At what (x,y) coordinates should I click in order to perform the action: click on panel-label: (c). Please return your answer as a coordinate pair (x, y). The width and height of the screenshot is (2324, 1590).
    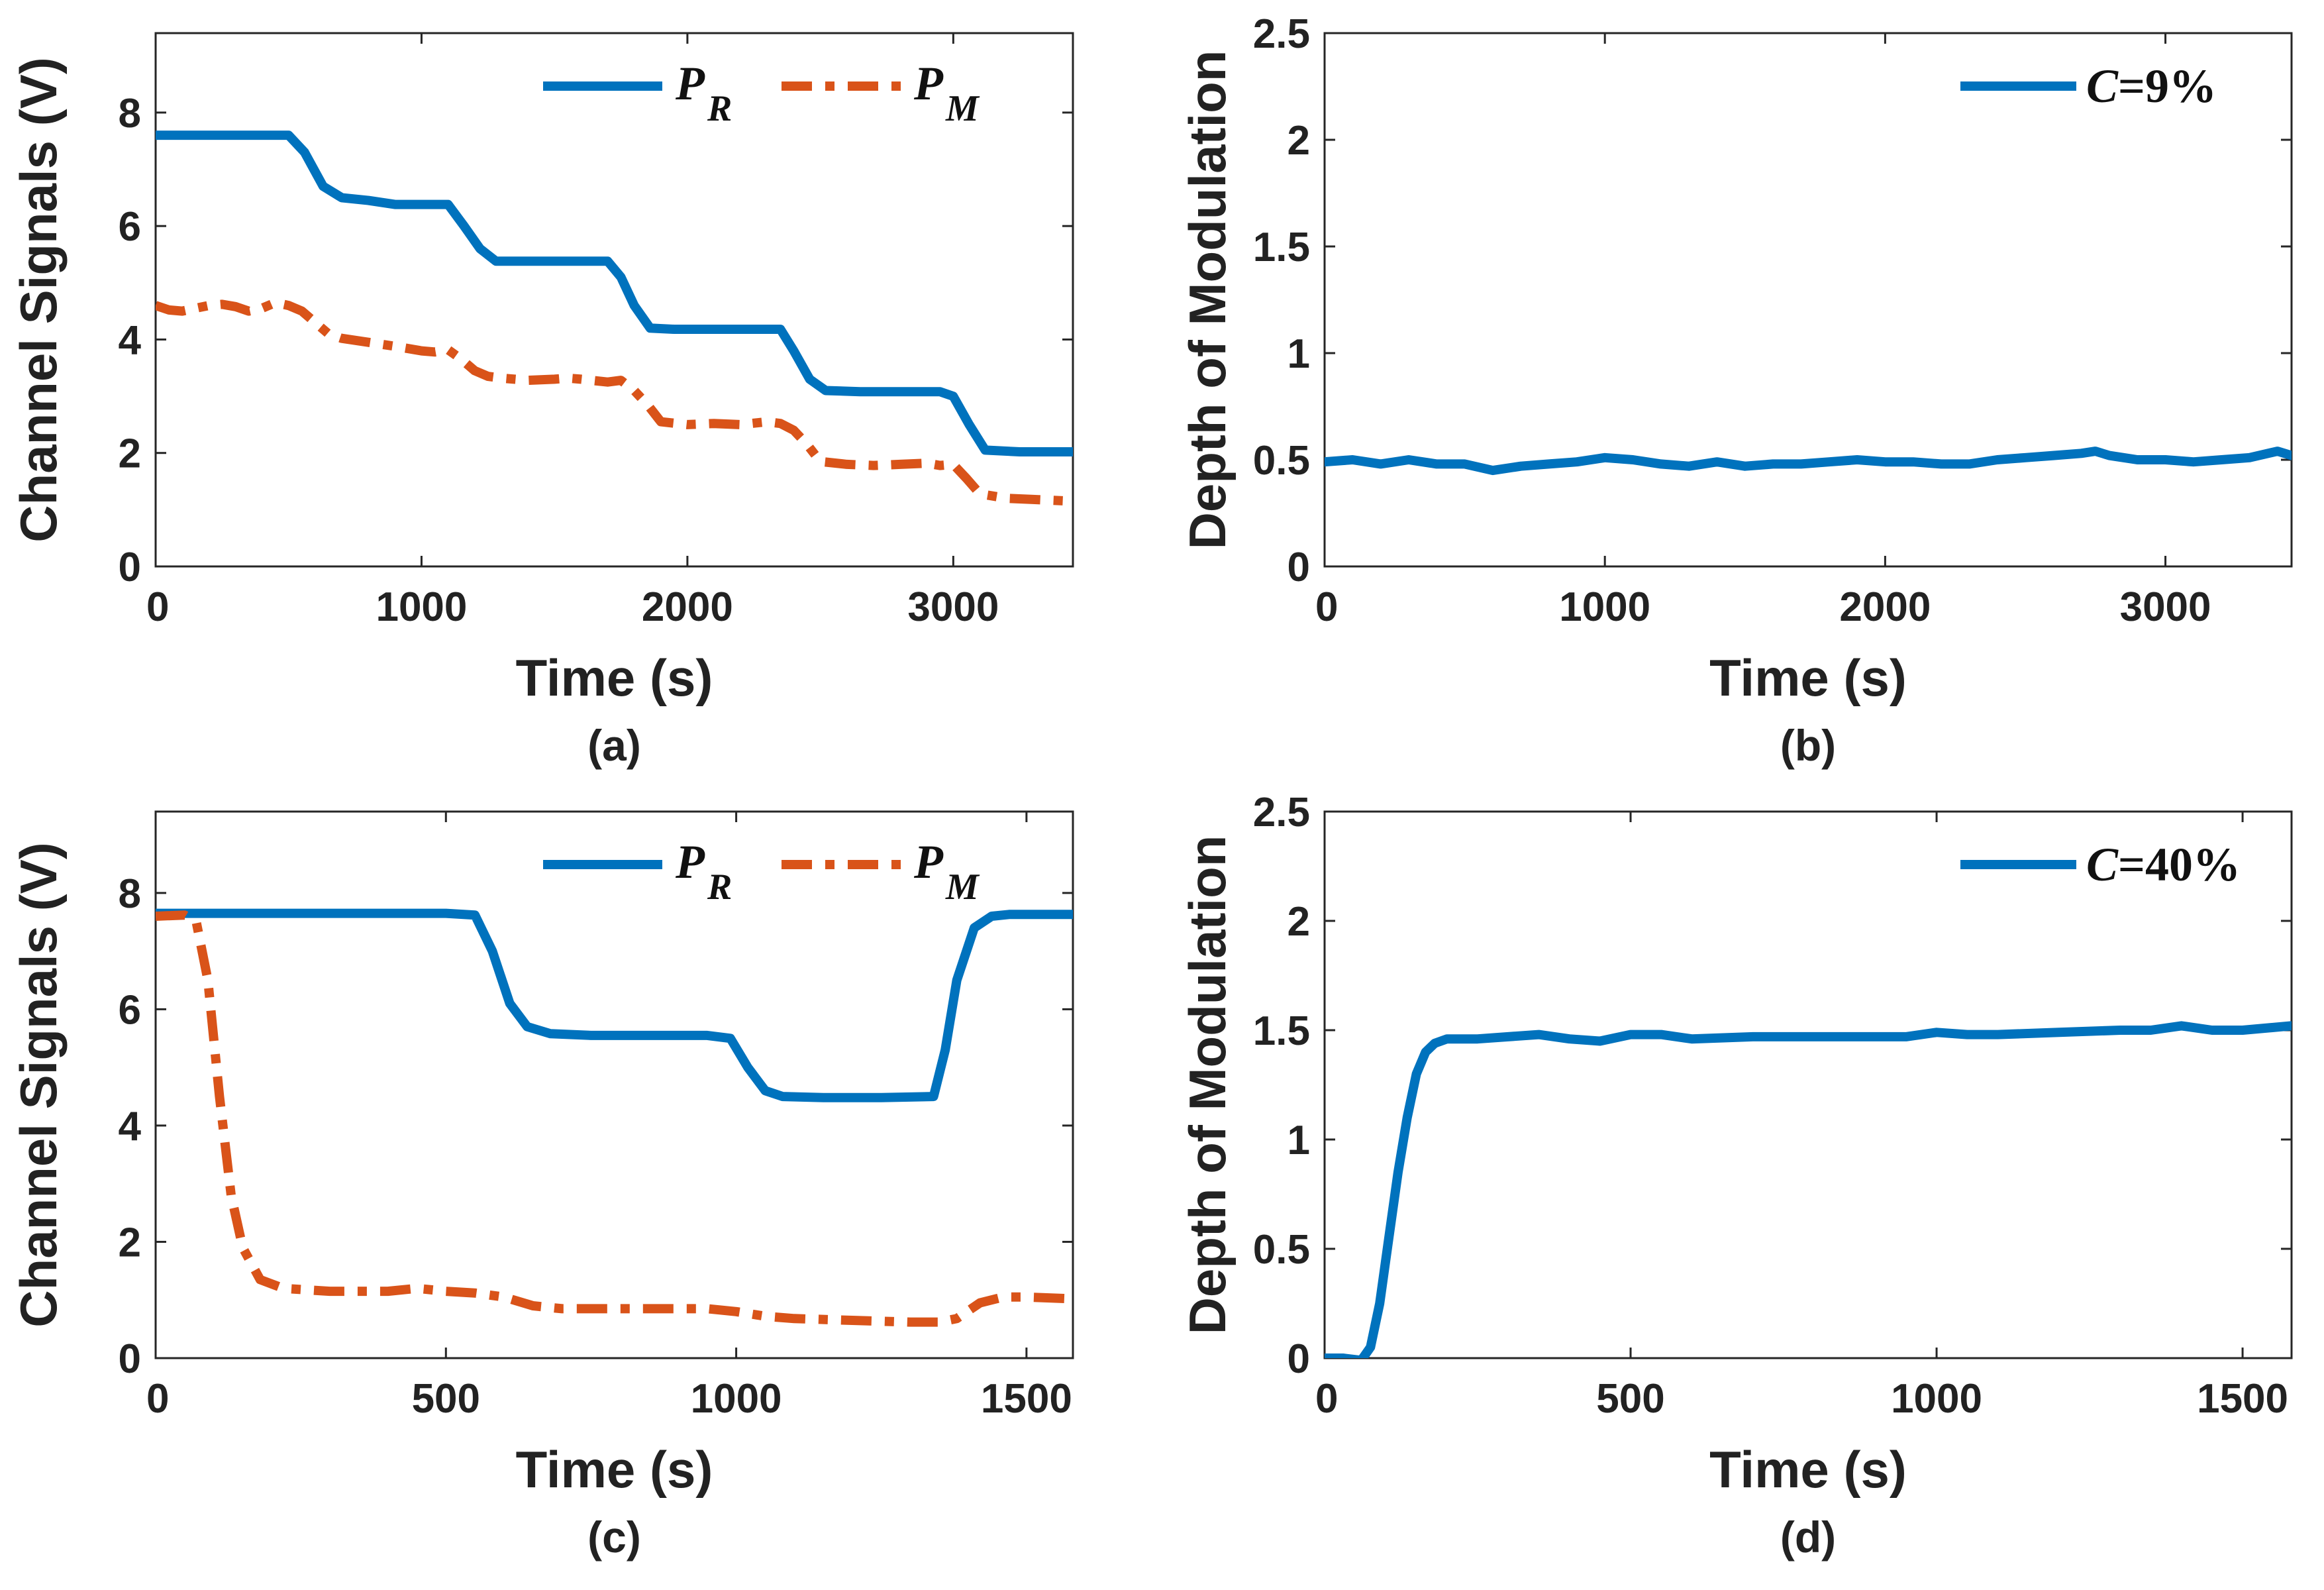
    Looking at the image, I should click on (614, 1537).